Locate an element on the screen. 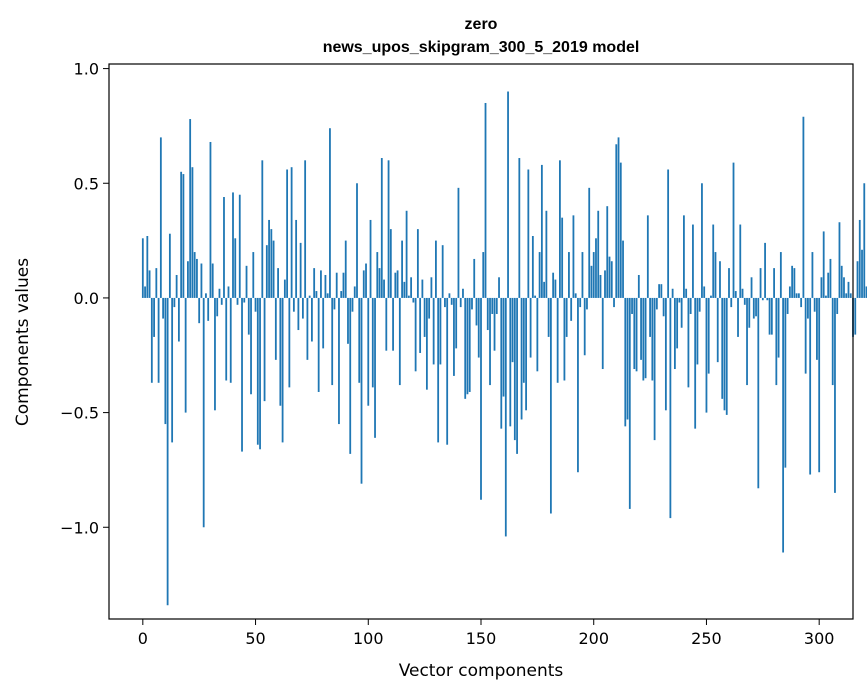 The image size is (867, 696). chart-subtitle: news_upos_skipgram_300_5_2019 model is located at coordinates (481, 47).